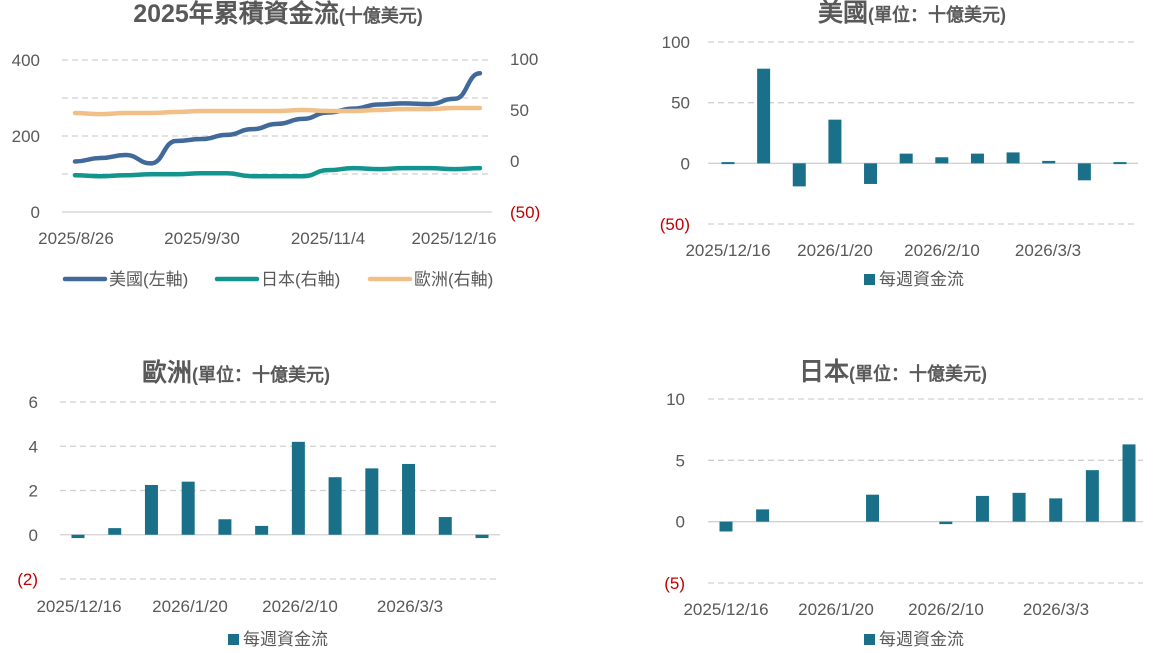  What do you see at coordinates (27, 579) in the screenshot?
I see `y-tick-label: (2)` at bounding box center [27, 579].